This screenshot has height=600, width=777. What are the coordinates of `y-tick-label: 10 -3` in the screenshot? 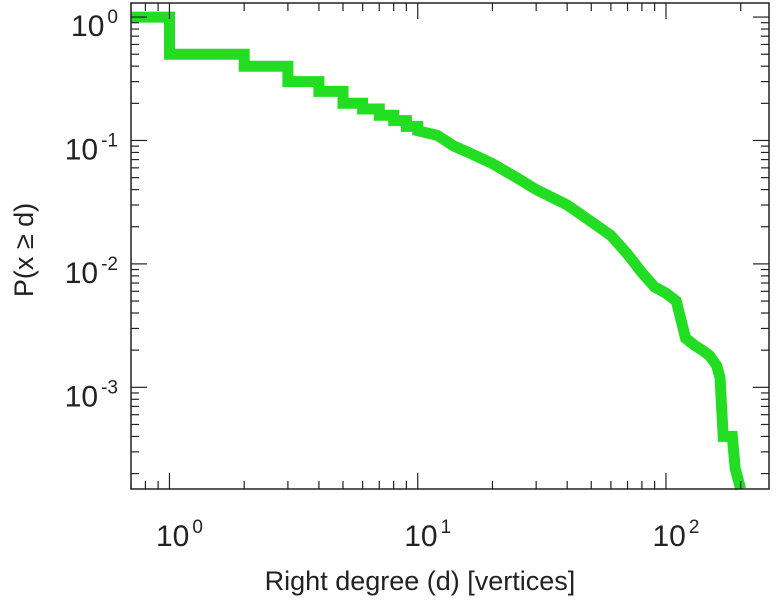 It's located at (91, 395).